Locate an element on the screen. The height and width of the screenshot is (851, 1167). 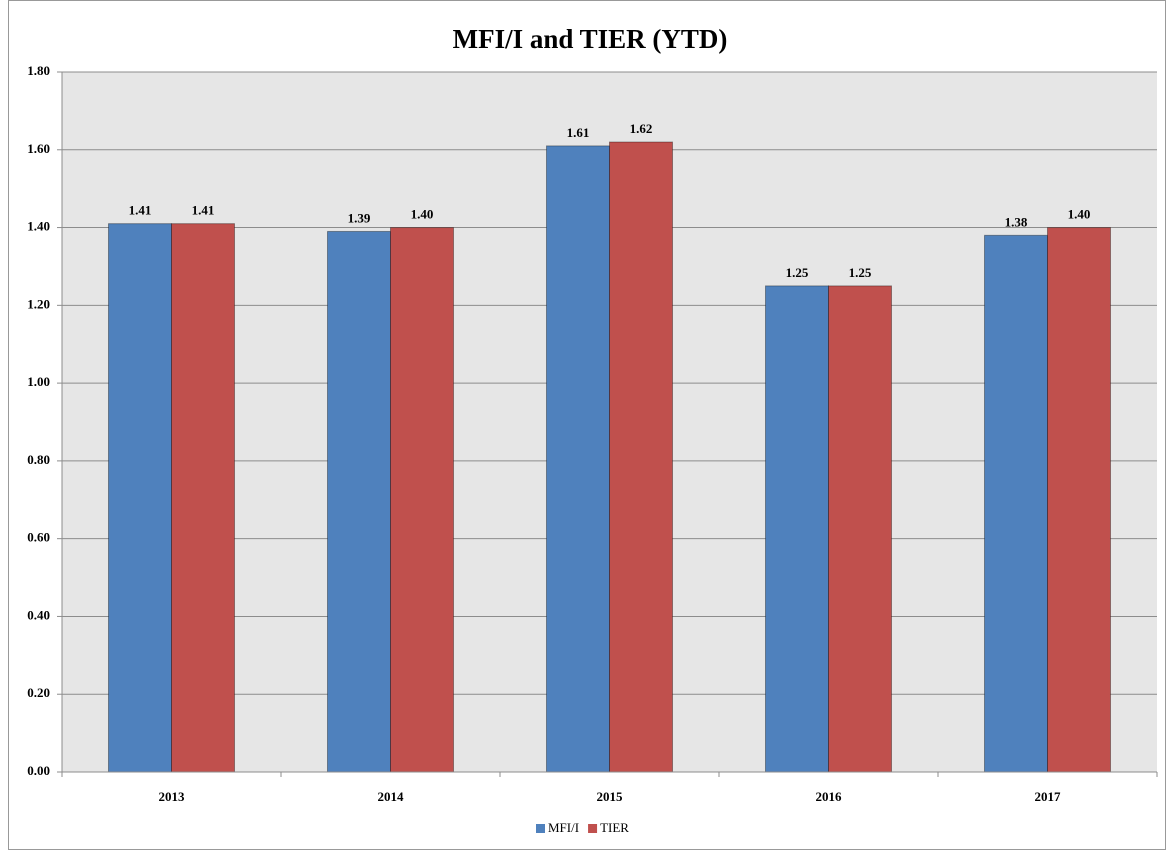
x-tick-label: 2016 is located at coordinates (829, 796).